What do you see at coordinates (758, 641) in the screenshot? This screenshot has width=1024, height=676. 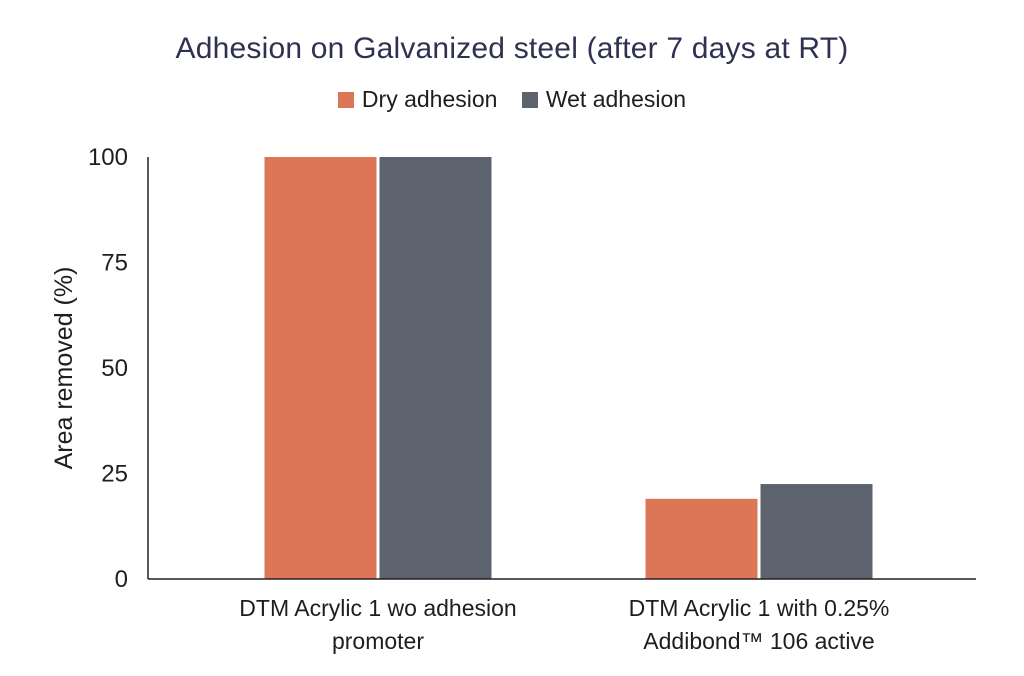 I see `x-tick-label: Addibond™ 106 active` at bounding box center [758, 641].